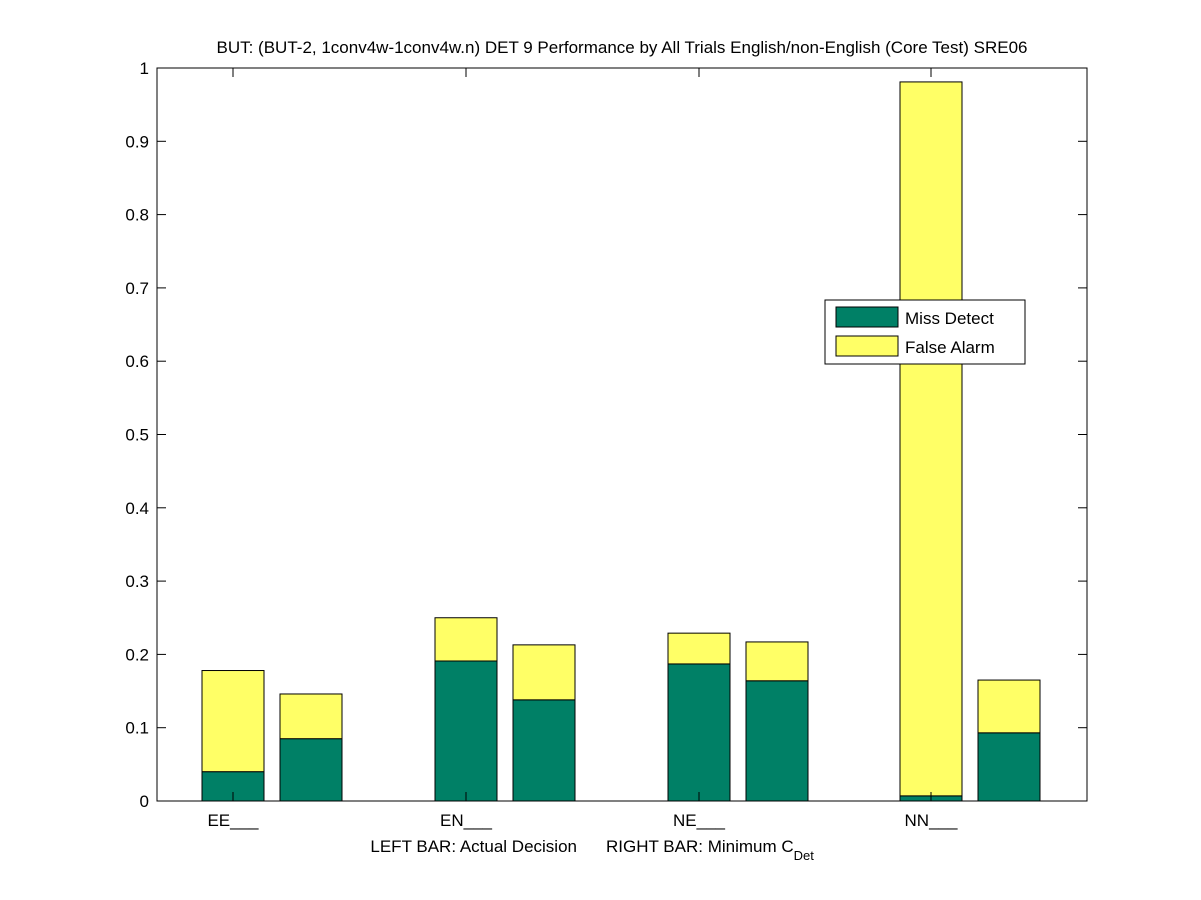 Image resolution: width=1201 pixels, height=900 pixels. I want to click on x-tick-label: EN___, so click(466, 820).